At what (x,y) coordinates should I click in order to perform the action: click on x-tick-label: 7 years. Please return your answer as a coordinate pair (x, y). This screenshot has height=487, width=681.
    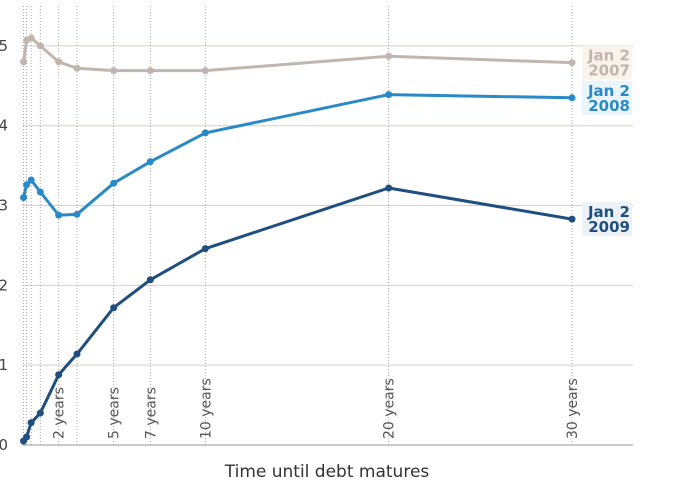
    Looking at the image, I should click on (151, 413).